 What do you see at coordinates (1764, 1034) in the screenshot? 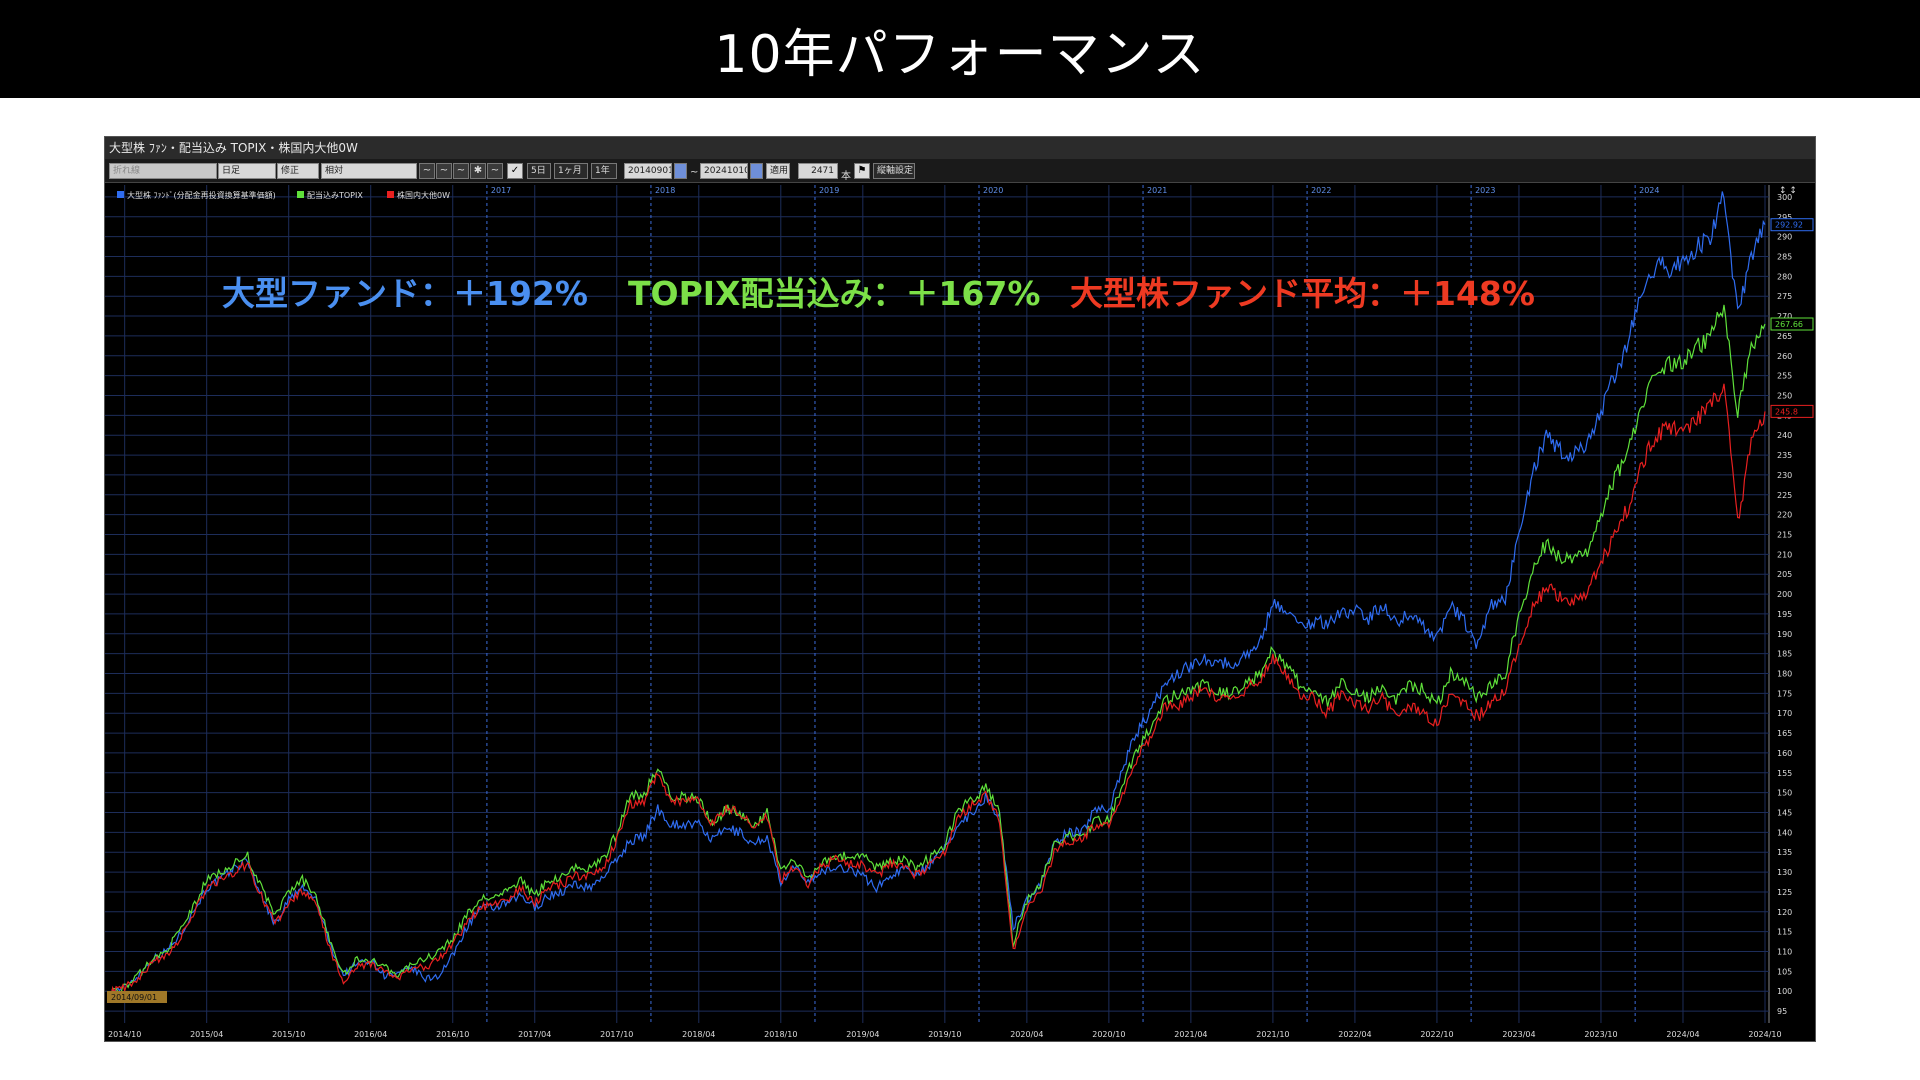
I see `x-tick-label: 2024/10` at bounding box center [1764, 1034].